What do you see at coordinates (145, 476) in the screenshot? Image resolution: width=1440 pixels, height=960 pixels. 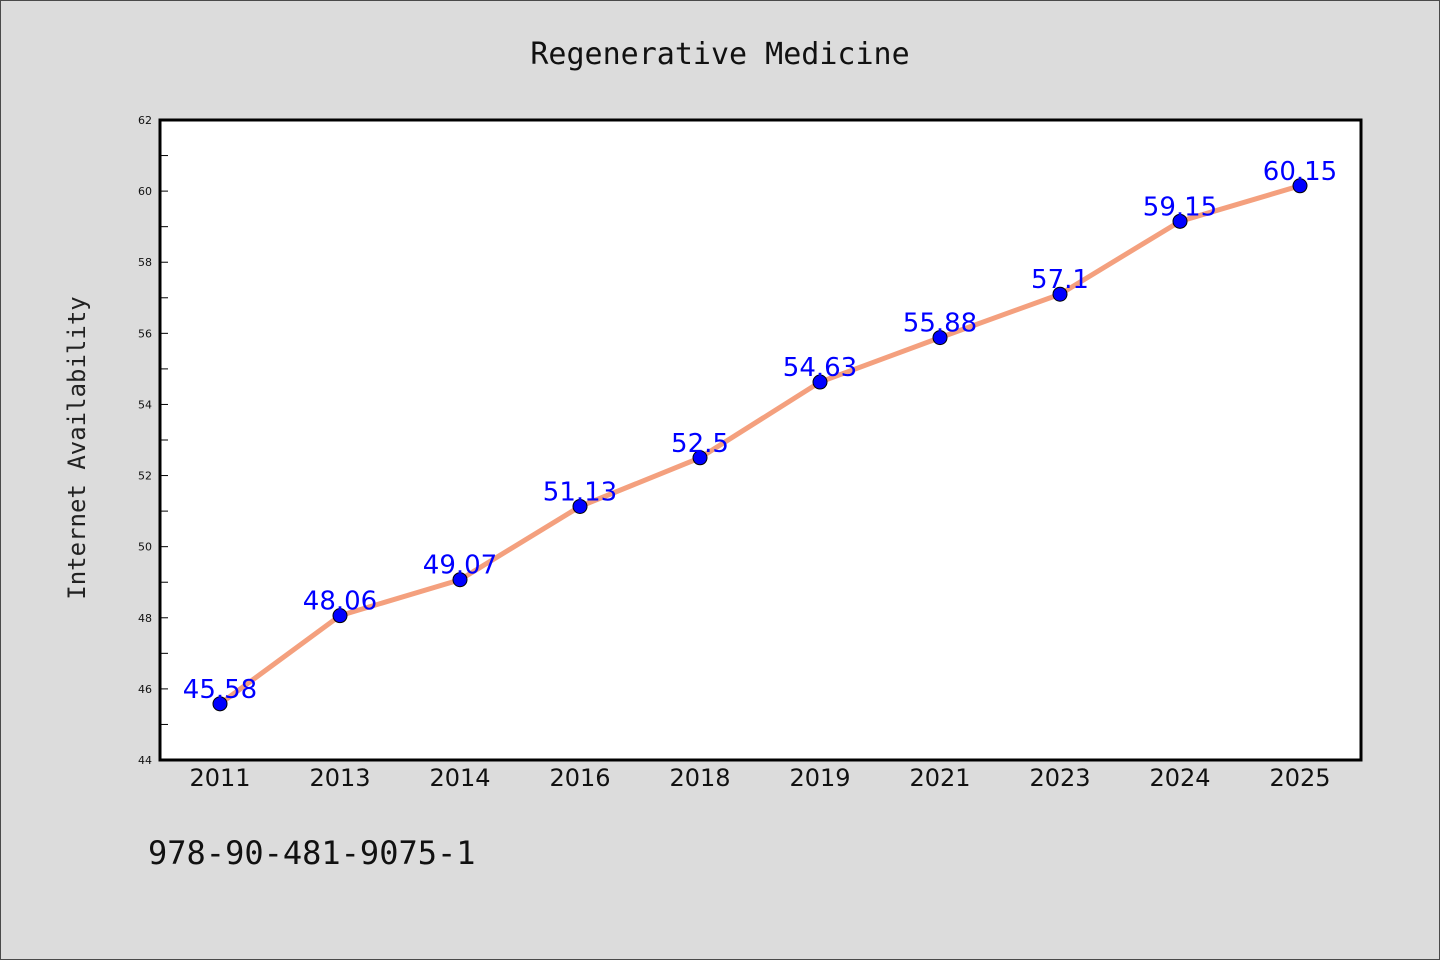 I see `y-tick-label: 52` at bounding box center [145, 476].